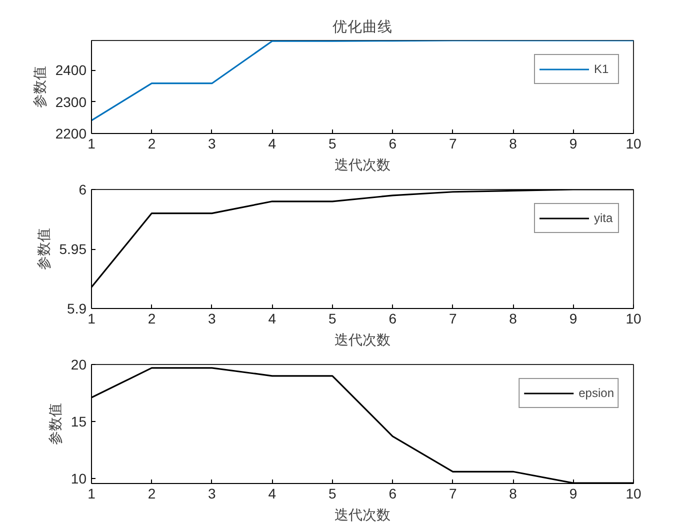 The width and height of the screenshot is (700, 525). Describe the element at coordinates (82, 190) in the screenshot. I see `y-tick-label: 6` at that location.